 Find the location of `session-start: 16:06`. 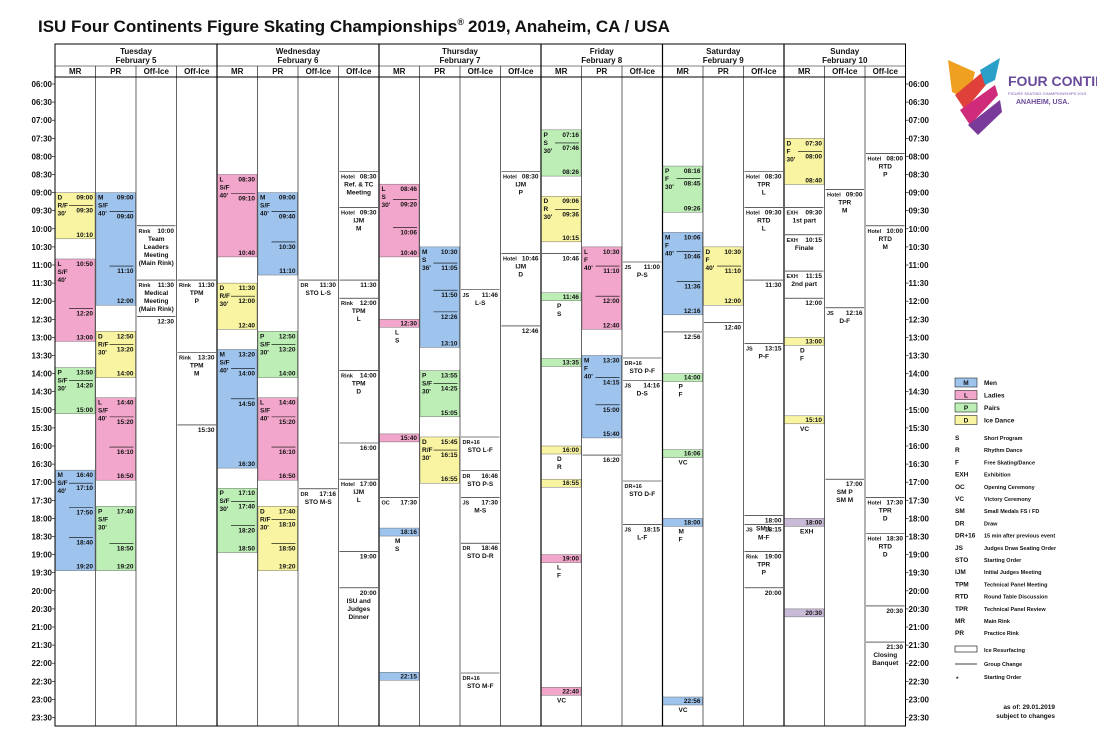

session-start: 16:06 is located at coordinates (692, 454).